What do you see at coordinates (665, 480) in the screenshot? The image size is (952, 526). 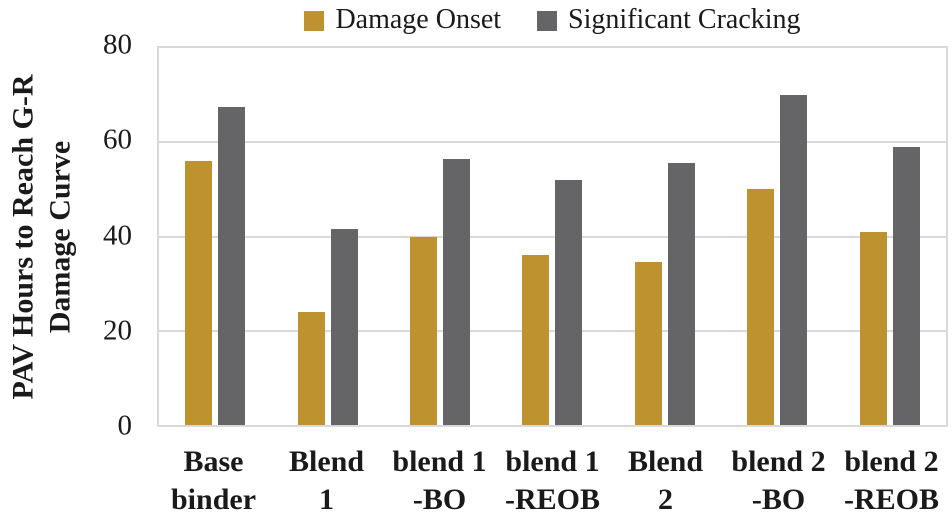 I see `x-axis-label: Blend 2` at bounding box center [665, 480].